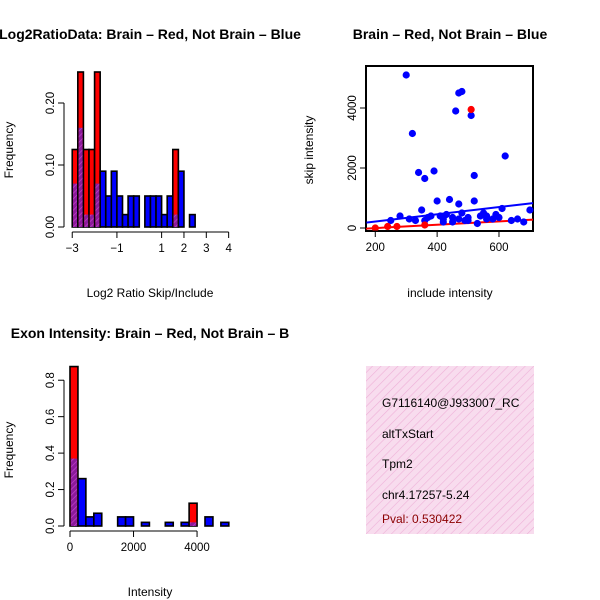  What do you see at coordinates (397, 464) in the screenshot?
I see `gene-name: Tpm2` at bounding box center [397, 464].